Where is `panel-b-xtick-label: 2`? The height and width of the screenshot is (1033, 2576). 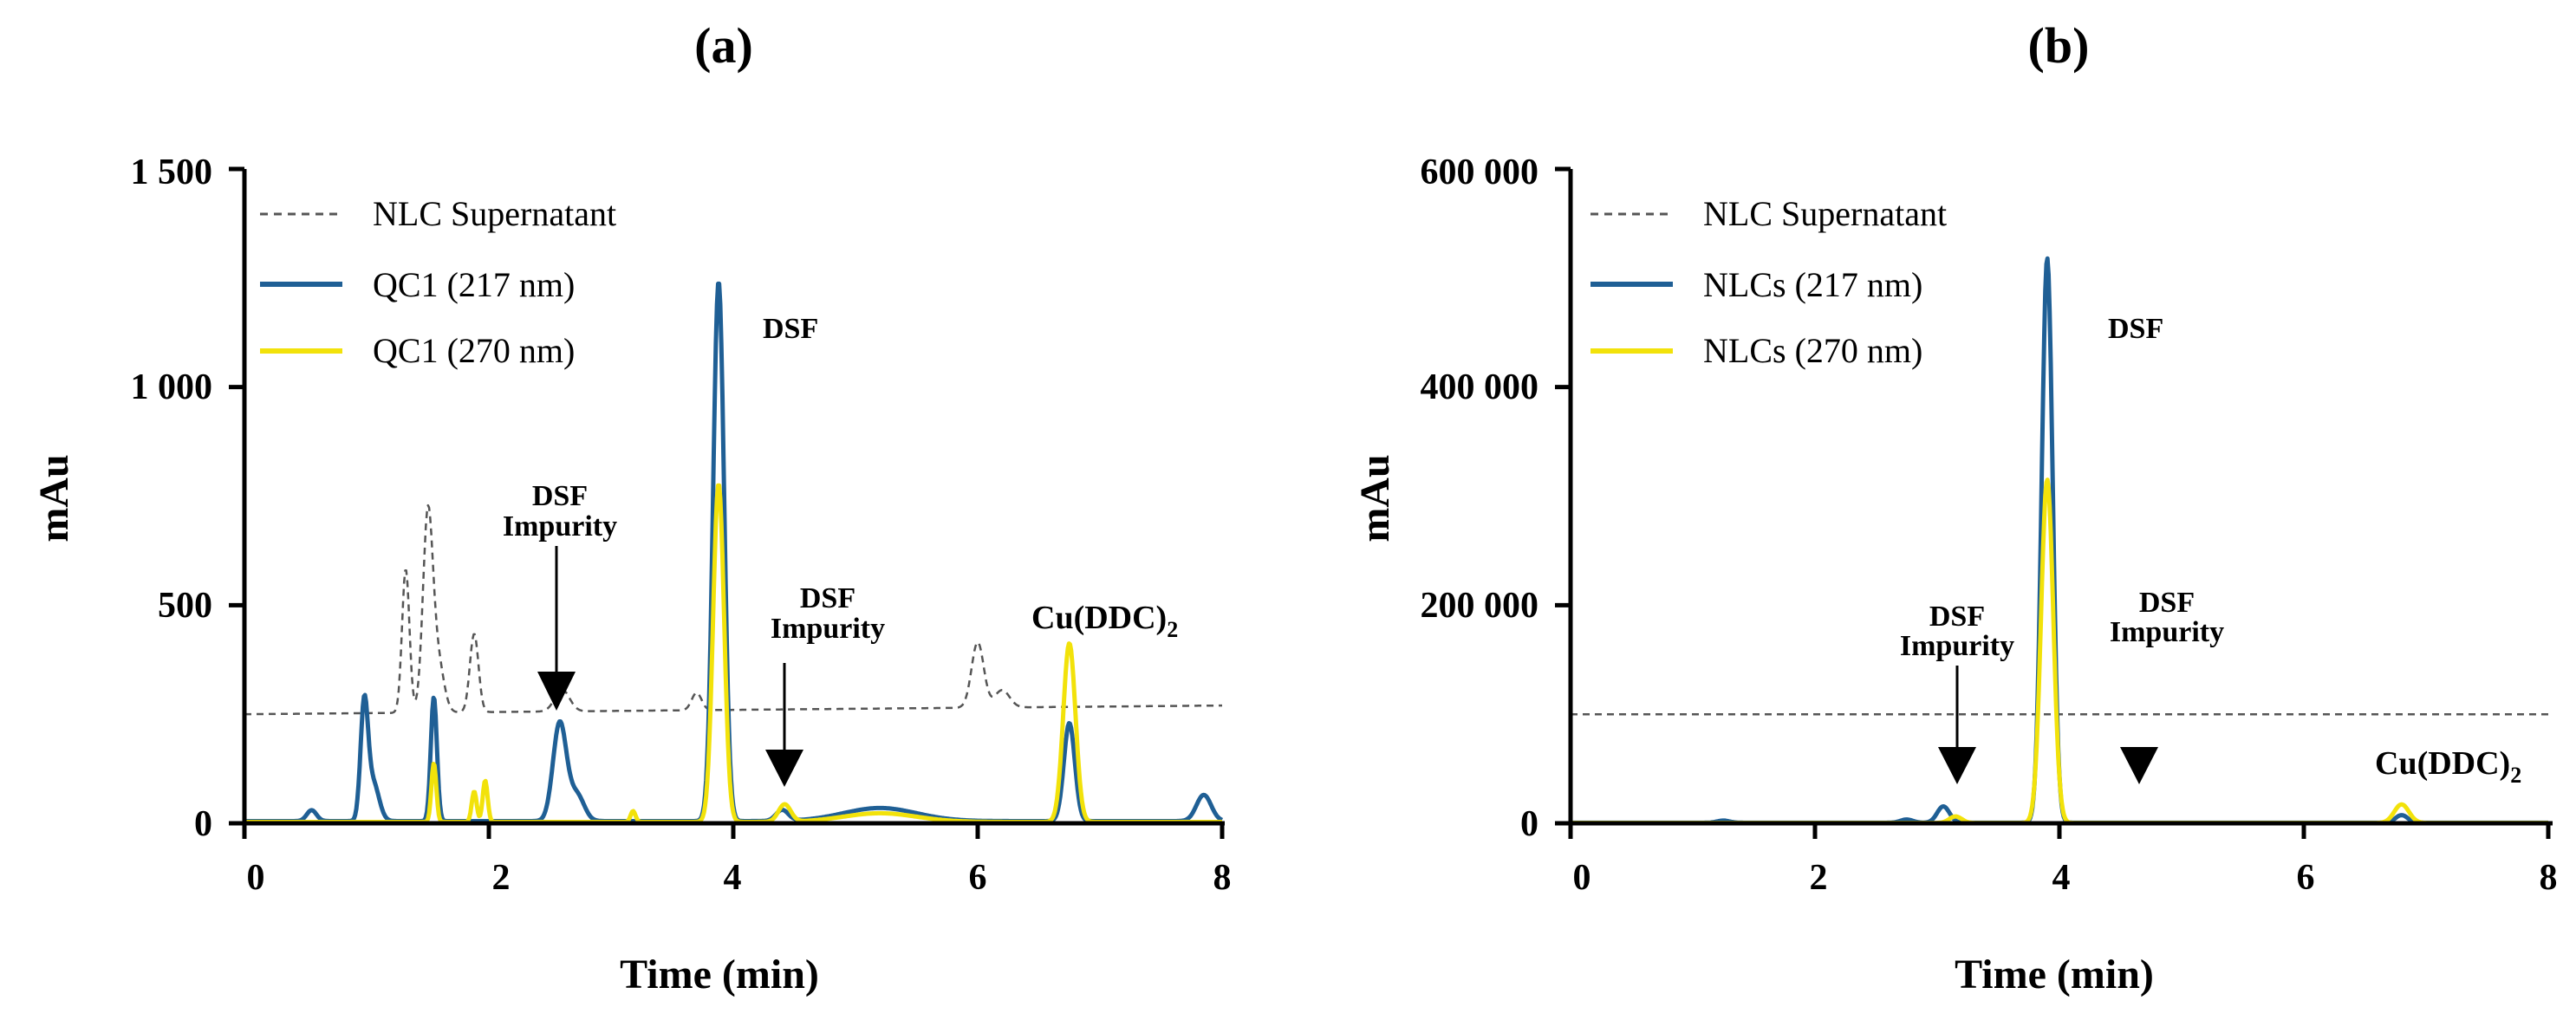
panel-b-xtick-label: 2 is located at coordinates (1819, 878).